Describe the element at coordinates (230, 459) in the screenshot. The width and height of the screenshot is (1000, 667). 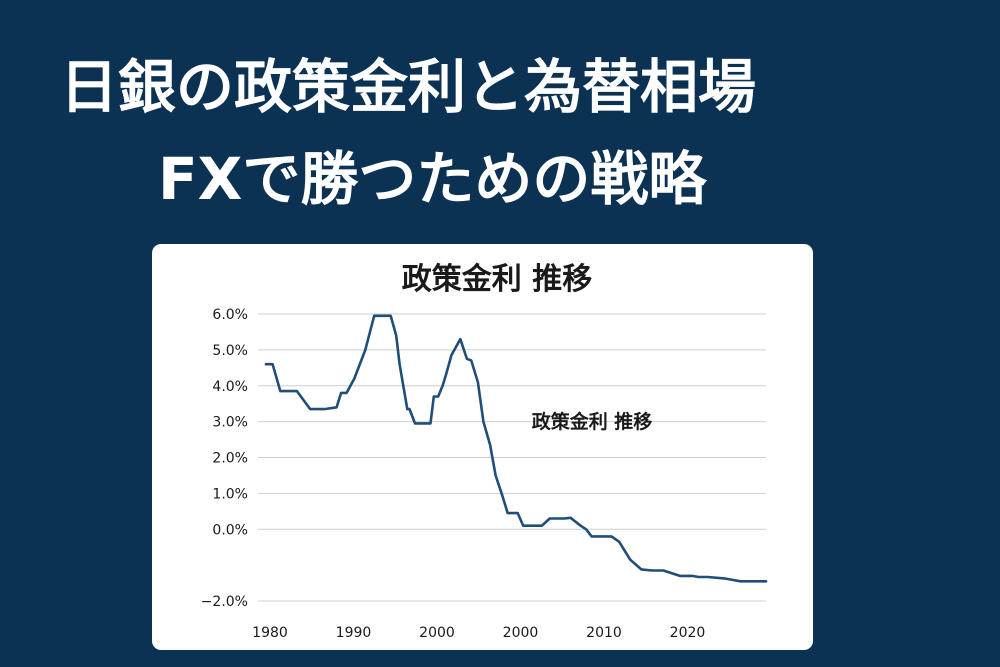
I see `y-tick-label: 2.0%` at that location.